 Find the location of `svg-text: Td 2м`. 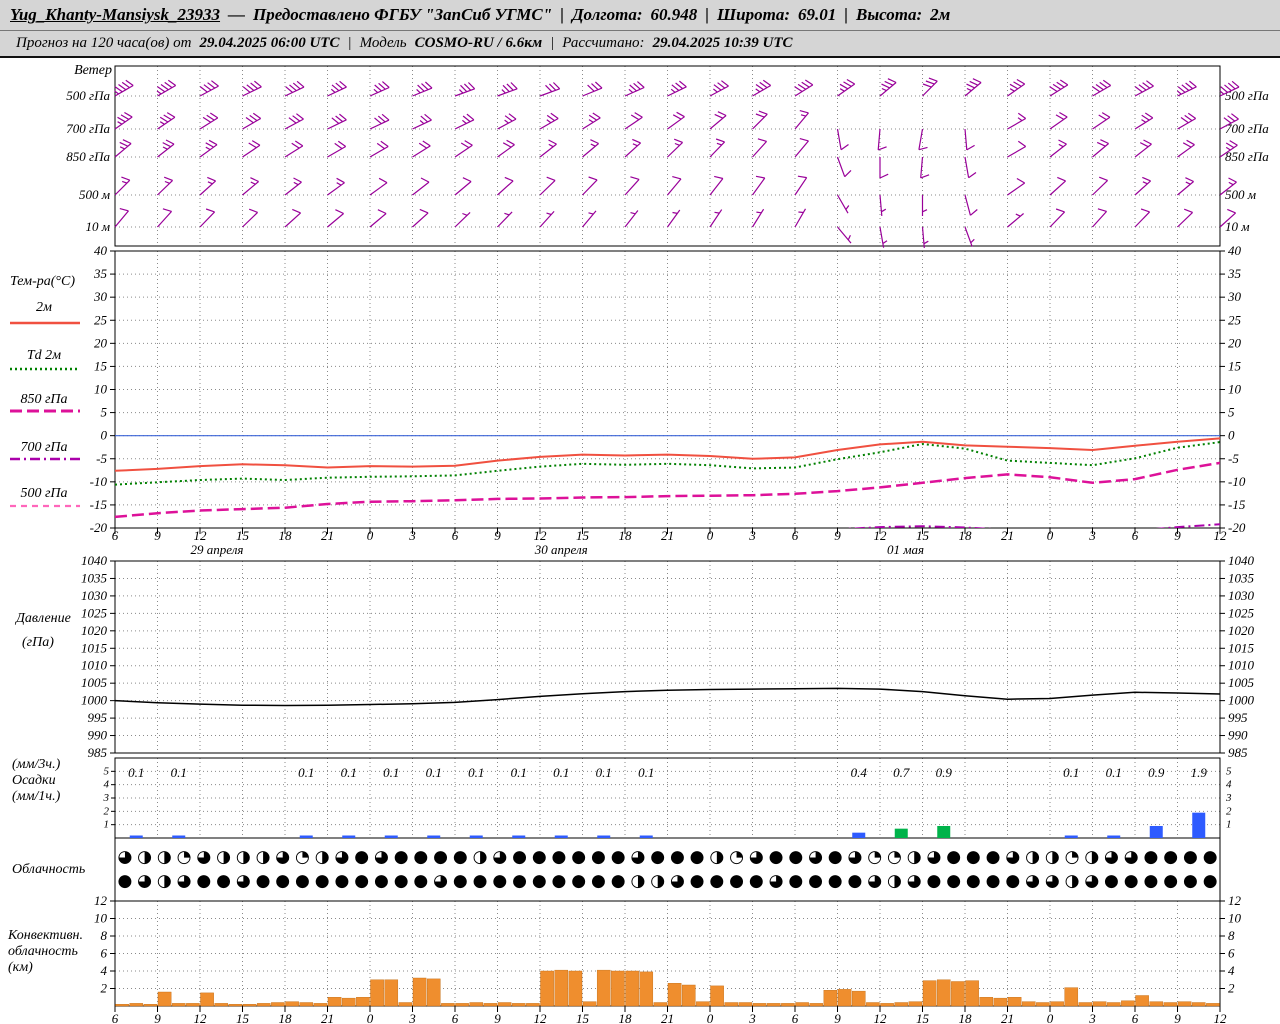

svg-text: Td 2м is located at coordinates (44, 355).